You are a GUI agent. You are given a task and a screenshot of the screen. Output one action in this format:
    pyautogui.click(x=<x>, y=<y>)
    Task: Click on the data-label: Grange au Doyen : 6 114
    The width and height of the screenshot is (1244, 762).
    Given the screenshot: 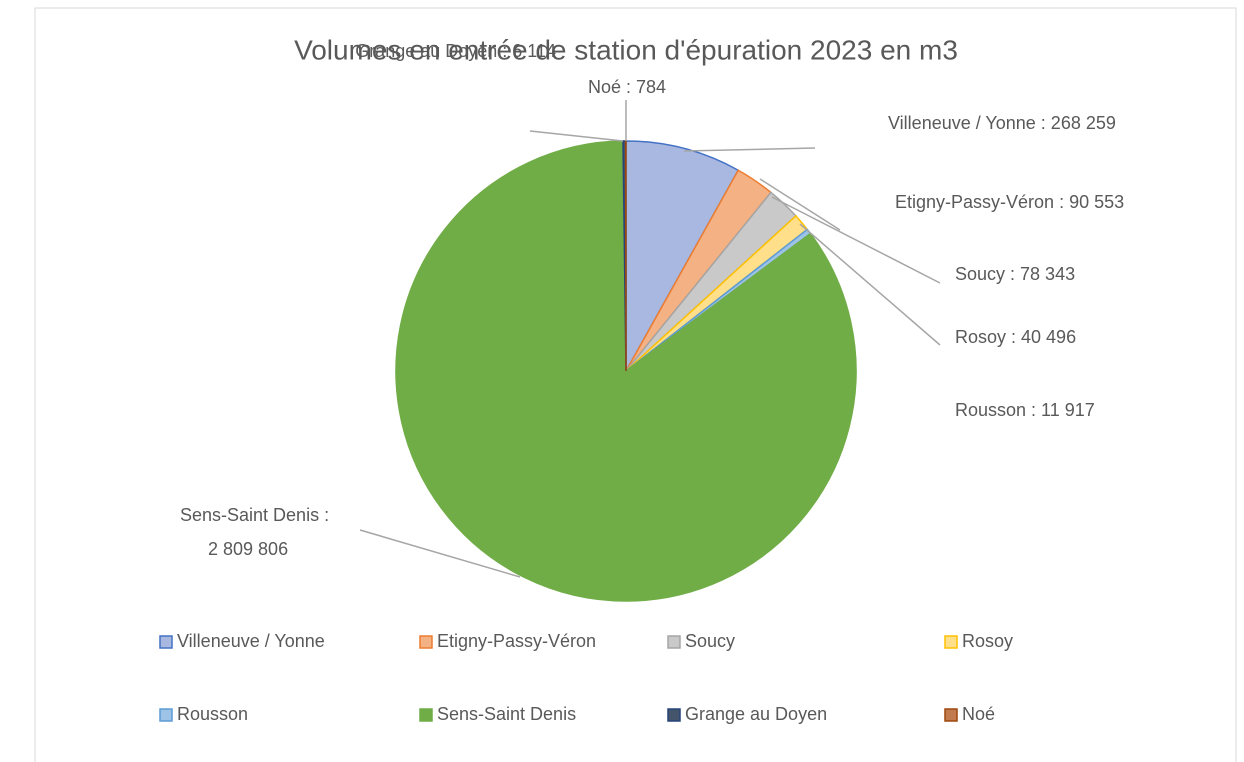 What is the action you would take?
    pyautogui.click(x=455, y=51)
    